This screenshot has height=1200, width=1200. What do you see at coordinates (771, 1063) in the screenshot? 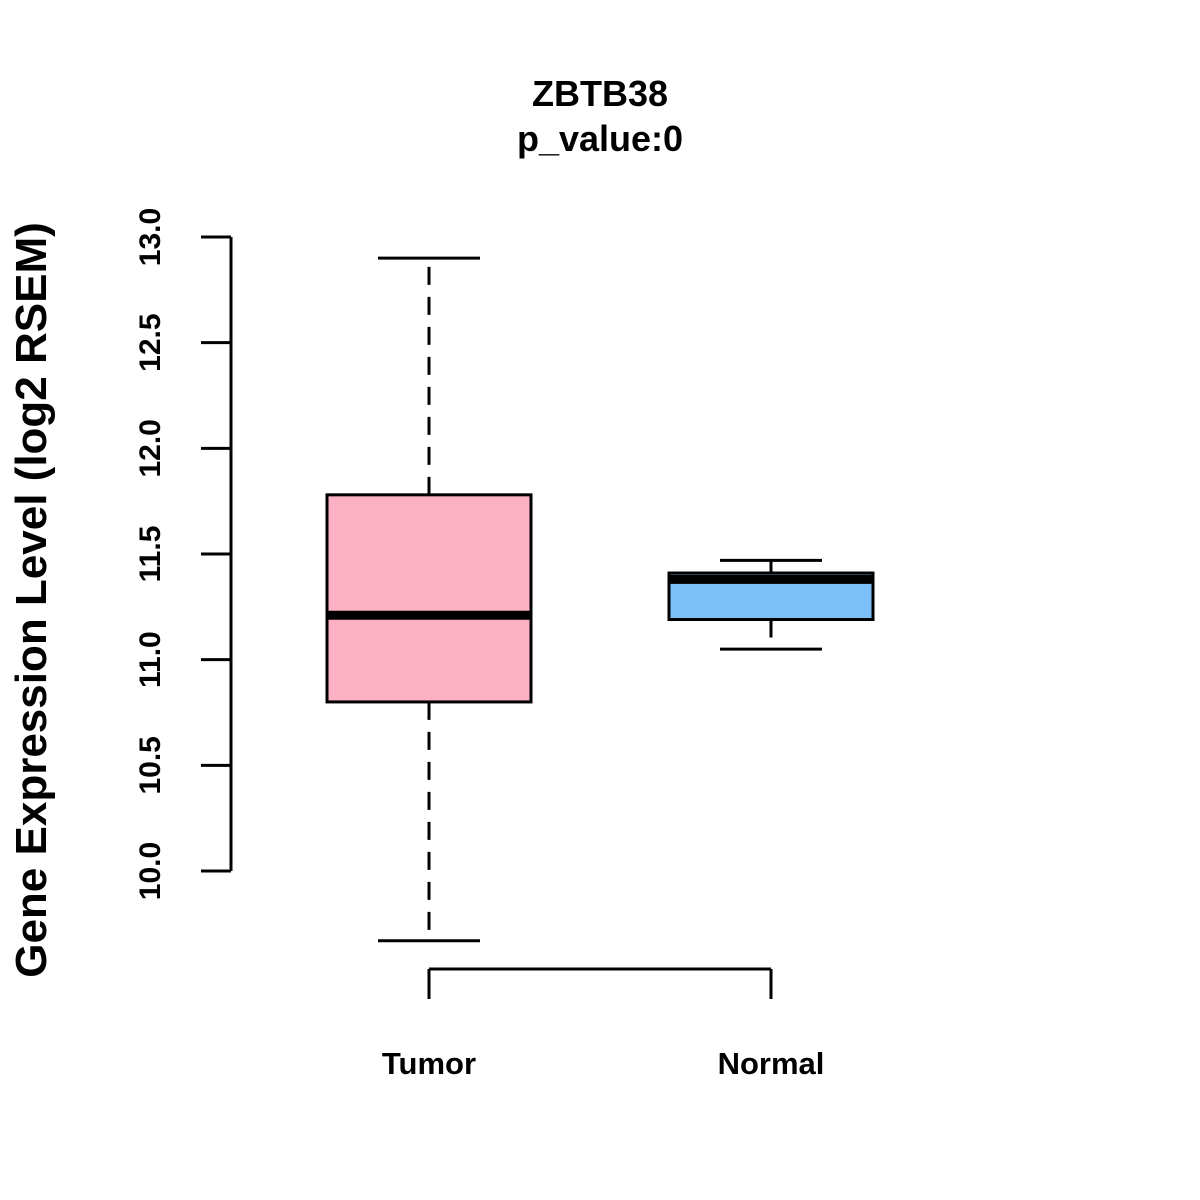
I see `x-tick-label-normal: Normal` at bounding box center [771, 1063].